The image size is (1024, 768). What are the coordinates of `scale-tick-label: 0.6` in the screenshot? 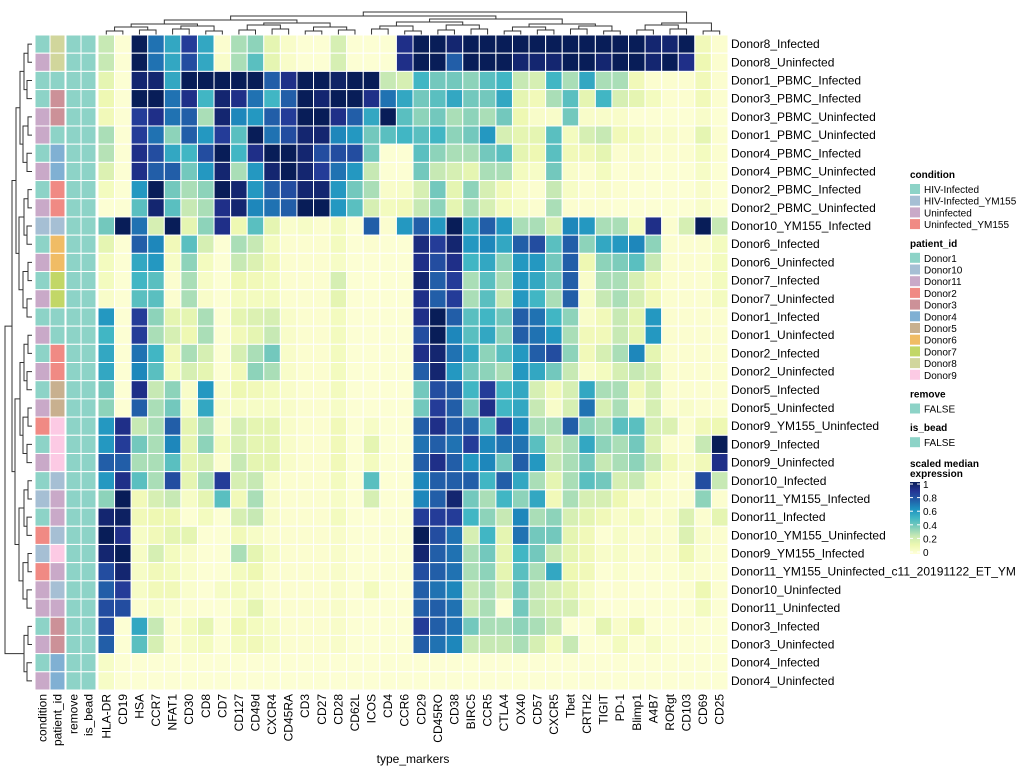 It's located at (930, 512).